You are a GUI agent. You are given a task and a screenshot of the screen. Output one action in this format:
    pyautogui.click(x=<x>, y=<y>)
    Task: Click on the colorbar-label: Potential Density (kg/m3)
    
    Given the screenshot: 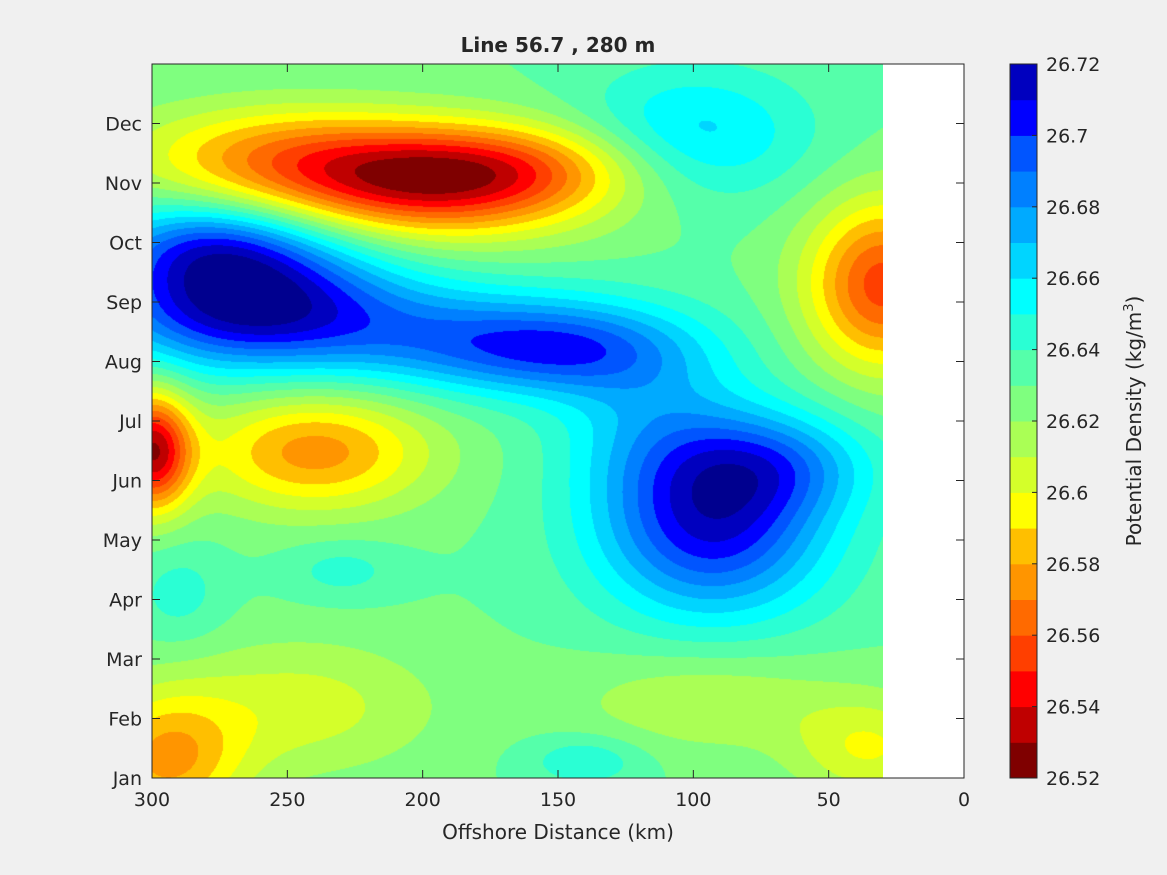 What is the action you would take?
    pyautogui.click(x=1134, y=421)
    